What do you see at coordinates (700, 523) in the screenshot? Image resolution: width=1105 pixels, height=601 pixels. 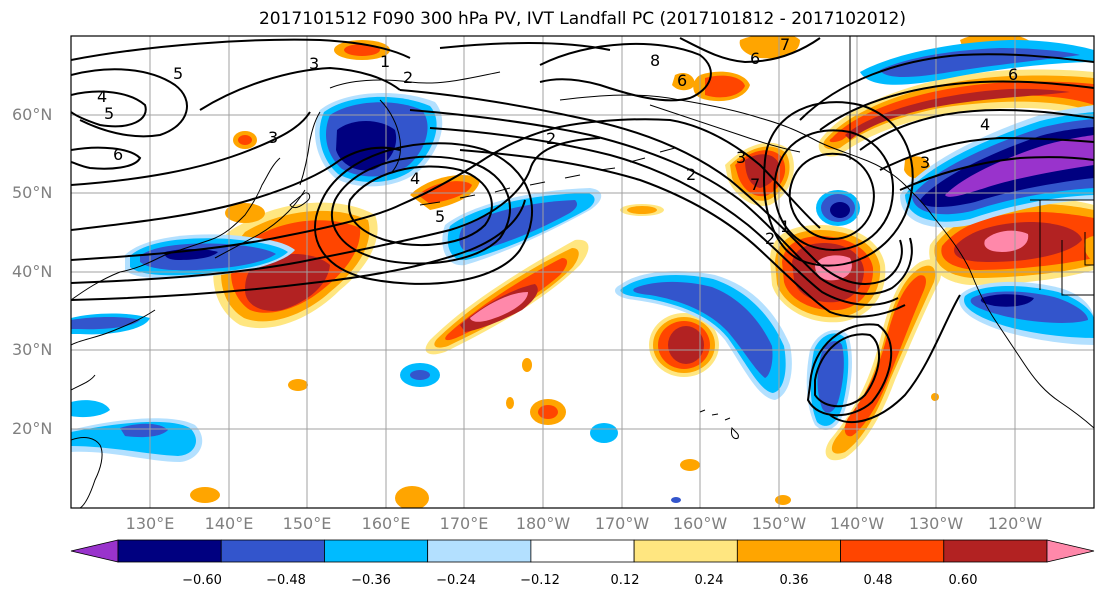 I see `lon-label-160w: 160°W` at bounding box center [700, 523].